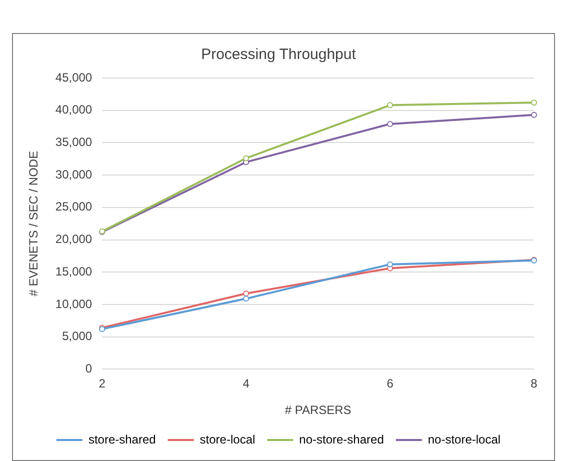 This screenshot has width=568, height=461. Describe the element at coordinates (73, 77) in the screenshot. I see `y-tick-label: 45,000` at that location.